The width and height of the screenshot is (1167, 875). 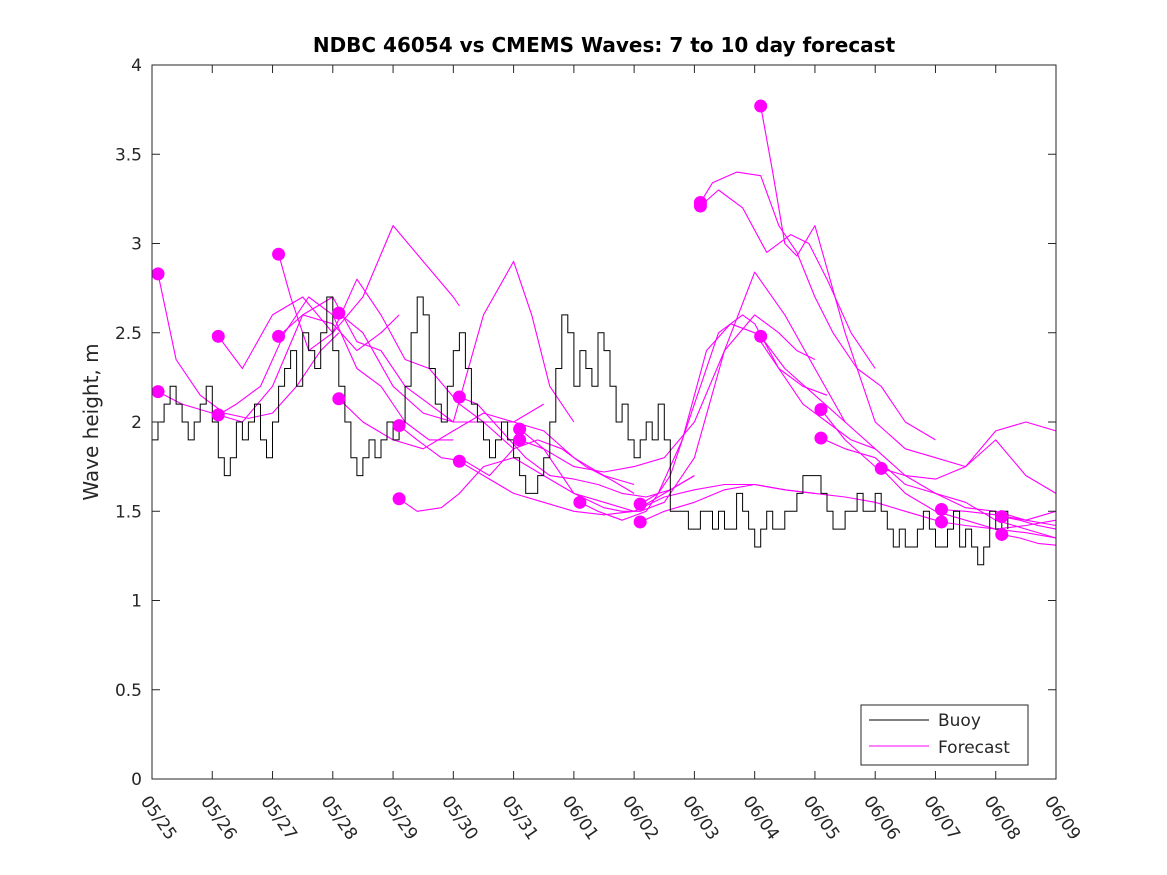 What do you see at coordinates (136, 780) in the screenshot?
I see `y-tick-label: 0` at bounding box center [136, 780].